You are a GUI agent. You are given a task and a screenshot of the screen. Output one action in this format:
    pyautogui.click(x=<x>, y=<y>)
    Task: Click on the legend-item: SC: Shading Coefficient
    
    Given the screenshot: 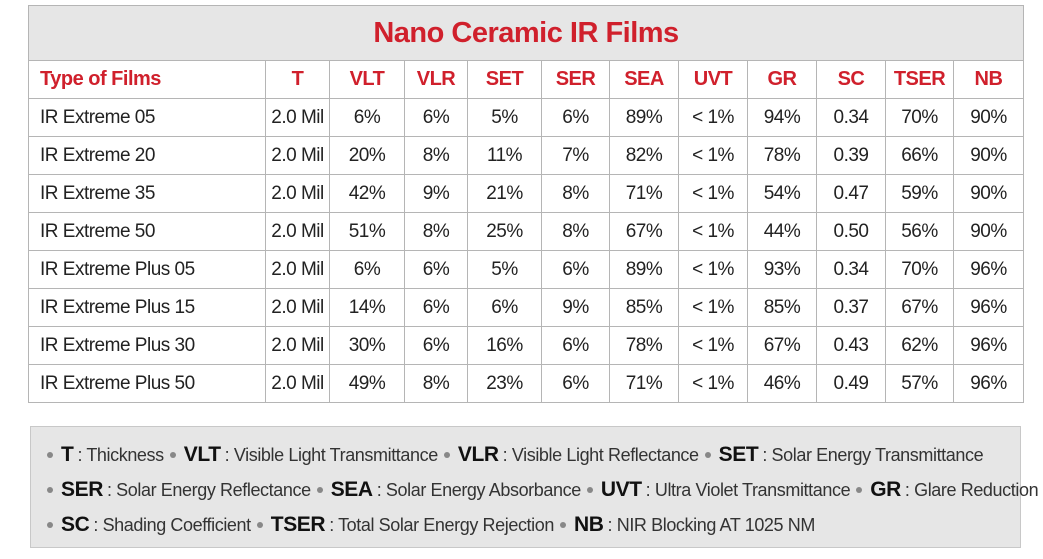 What is the action you would take?
    pyautogui.click(x=149, y=524)
    